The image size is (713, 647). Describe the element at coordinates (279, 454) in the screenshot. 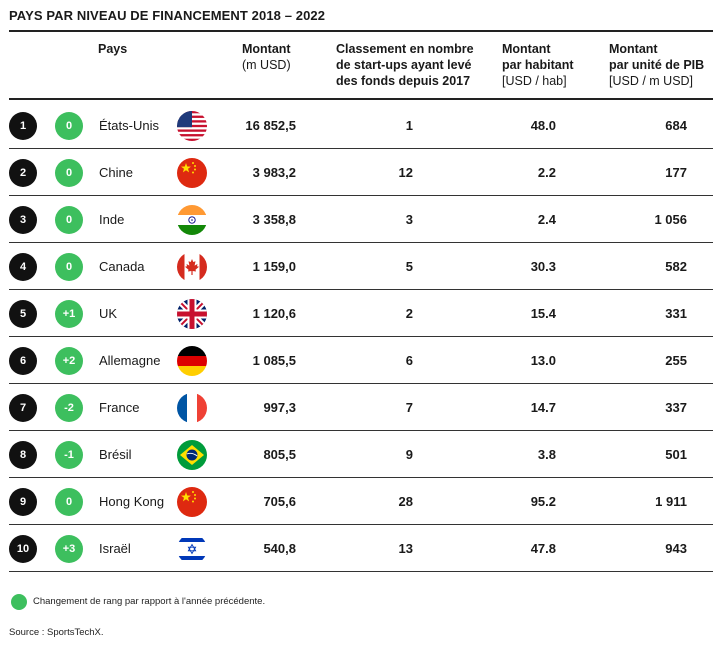

I see `amount-value: 805,5` at that location.